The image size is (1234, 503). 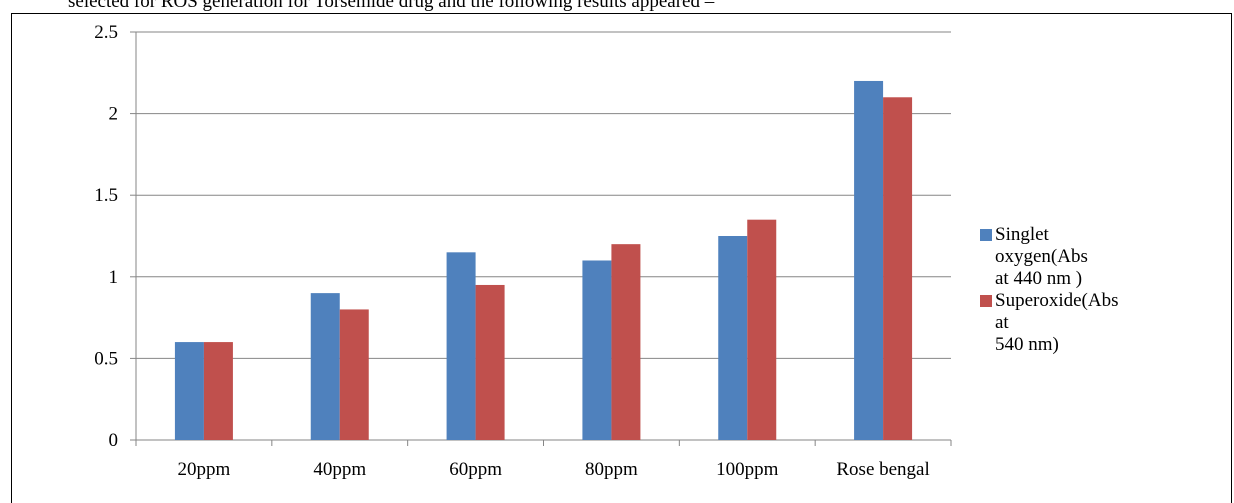 I want to click on legend-label-superoxide: Superoxide(Abs at 540 nm), so click(x=1062, y=323).